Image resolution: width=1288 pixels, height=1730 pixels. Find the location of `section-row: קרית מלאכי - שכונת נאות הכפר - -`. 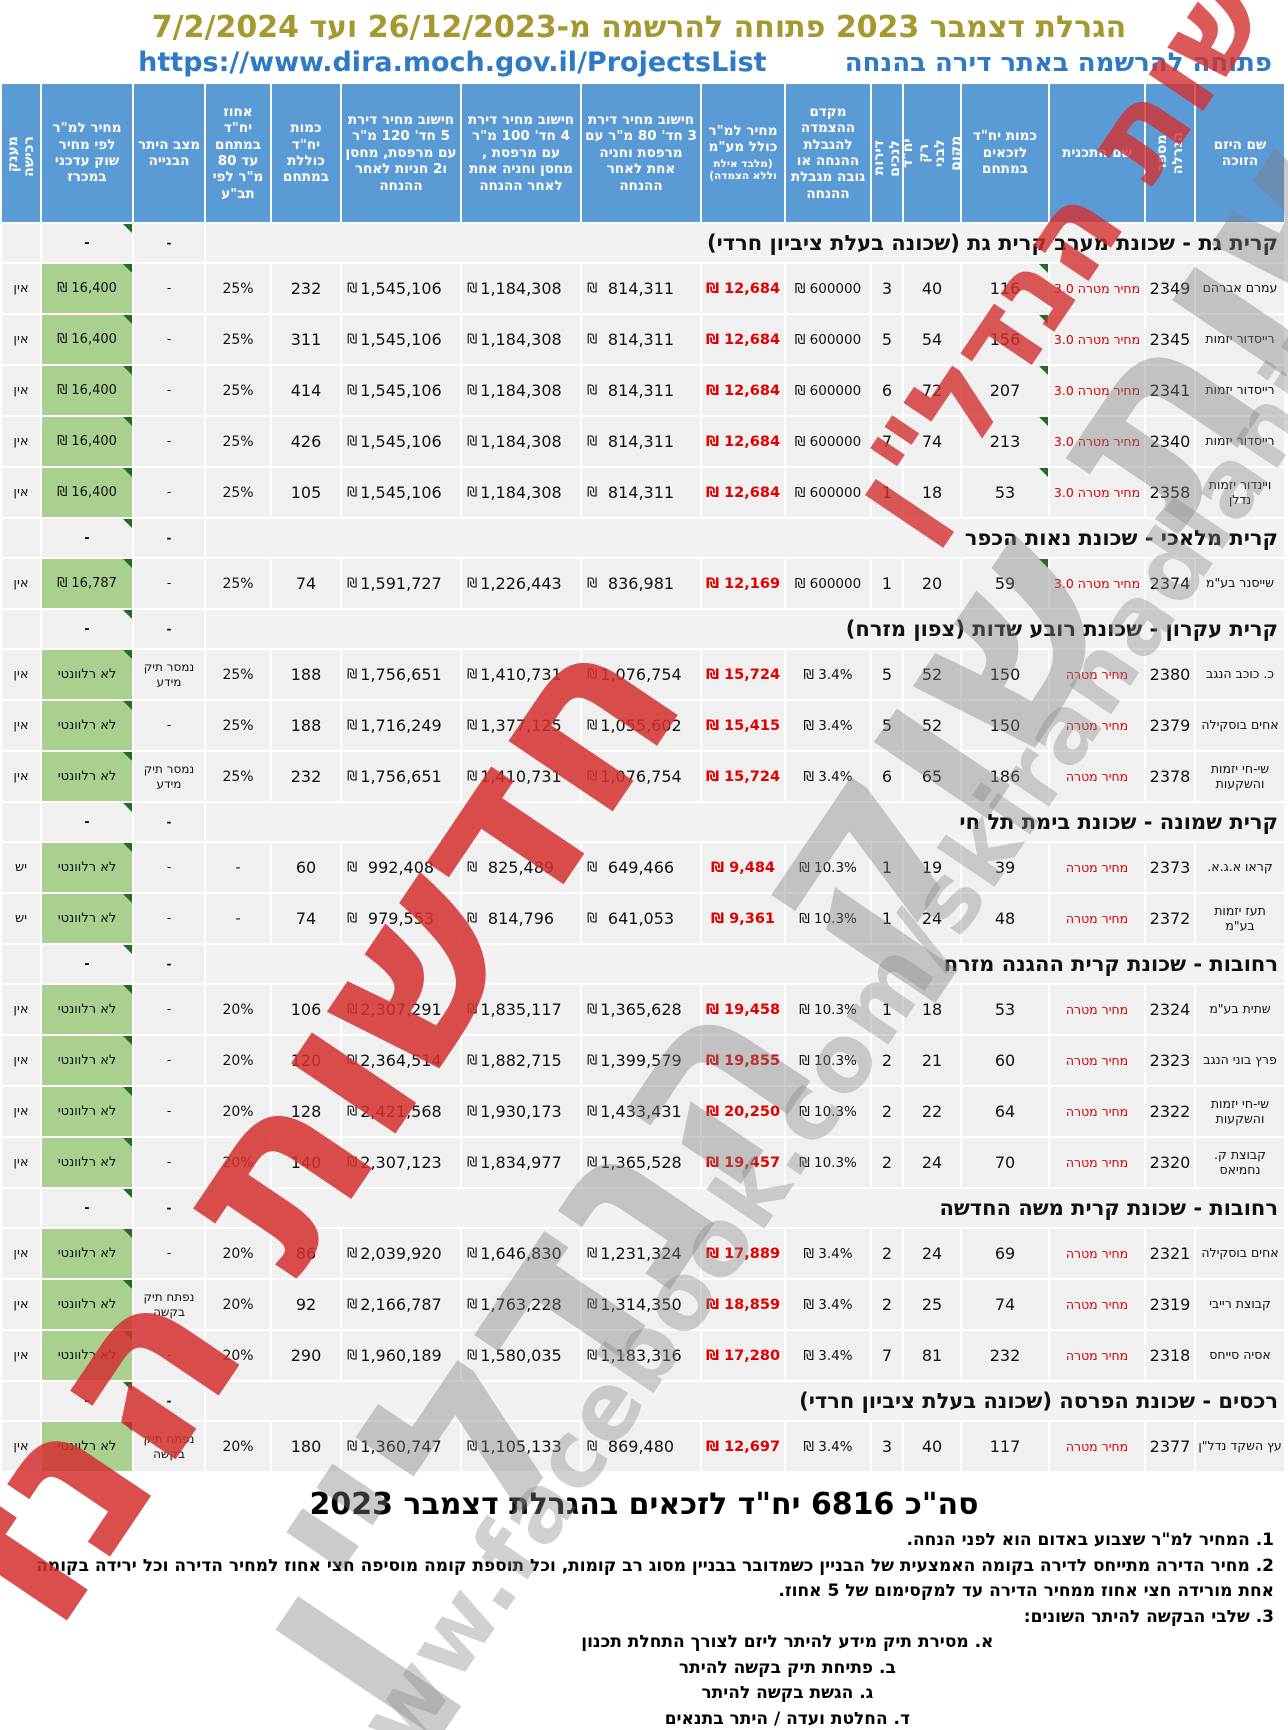

section-row: קרית מלאכי - שכונת נאות הכפר - - is located at coordinates (643, 538).